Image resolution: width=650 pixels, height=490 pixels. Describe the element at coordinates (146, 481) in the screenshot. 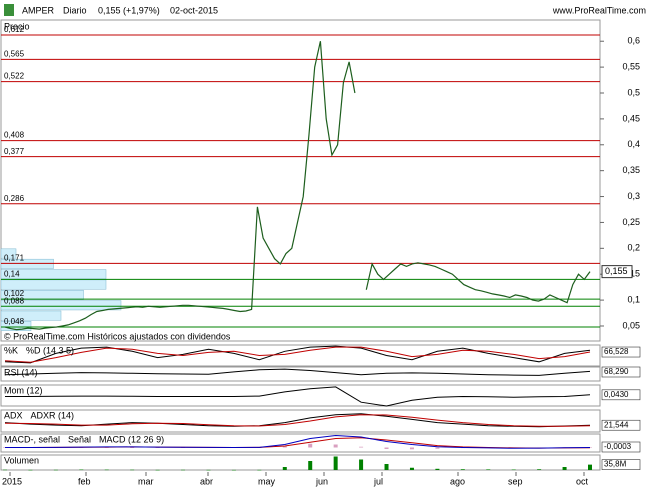

I see `x-tick-label: mar` at that location.